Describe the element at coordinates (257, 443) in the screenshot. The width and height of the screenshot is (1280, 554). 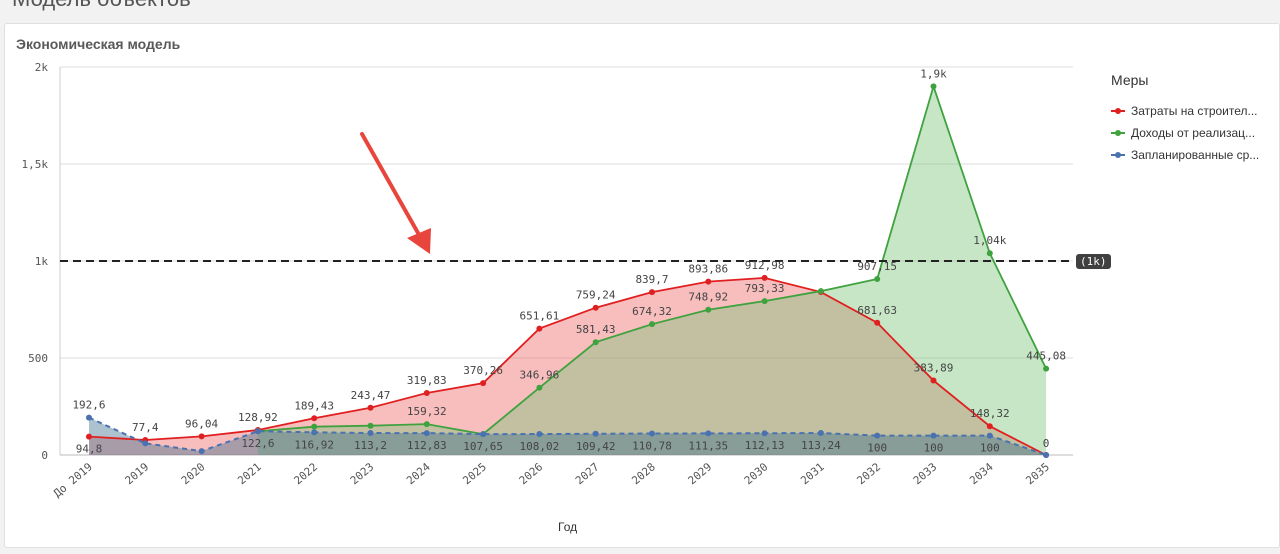
I see `data-label: 122,6` at that location.